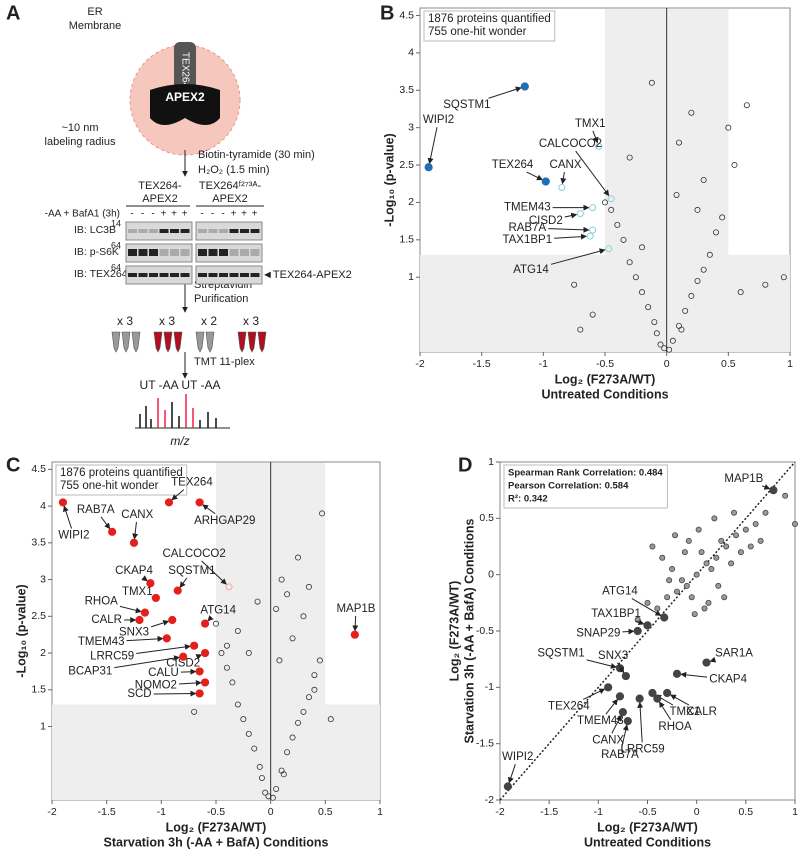 Image resolution: width=800 pixels, height=855 pixels. Describe the element at coordinates (209, 321) in the screenshot. I see `replicate-label: x 2` at that location.